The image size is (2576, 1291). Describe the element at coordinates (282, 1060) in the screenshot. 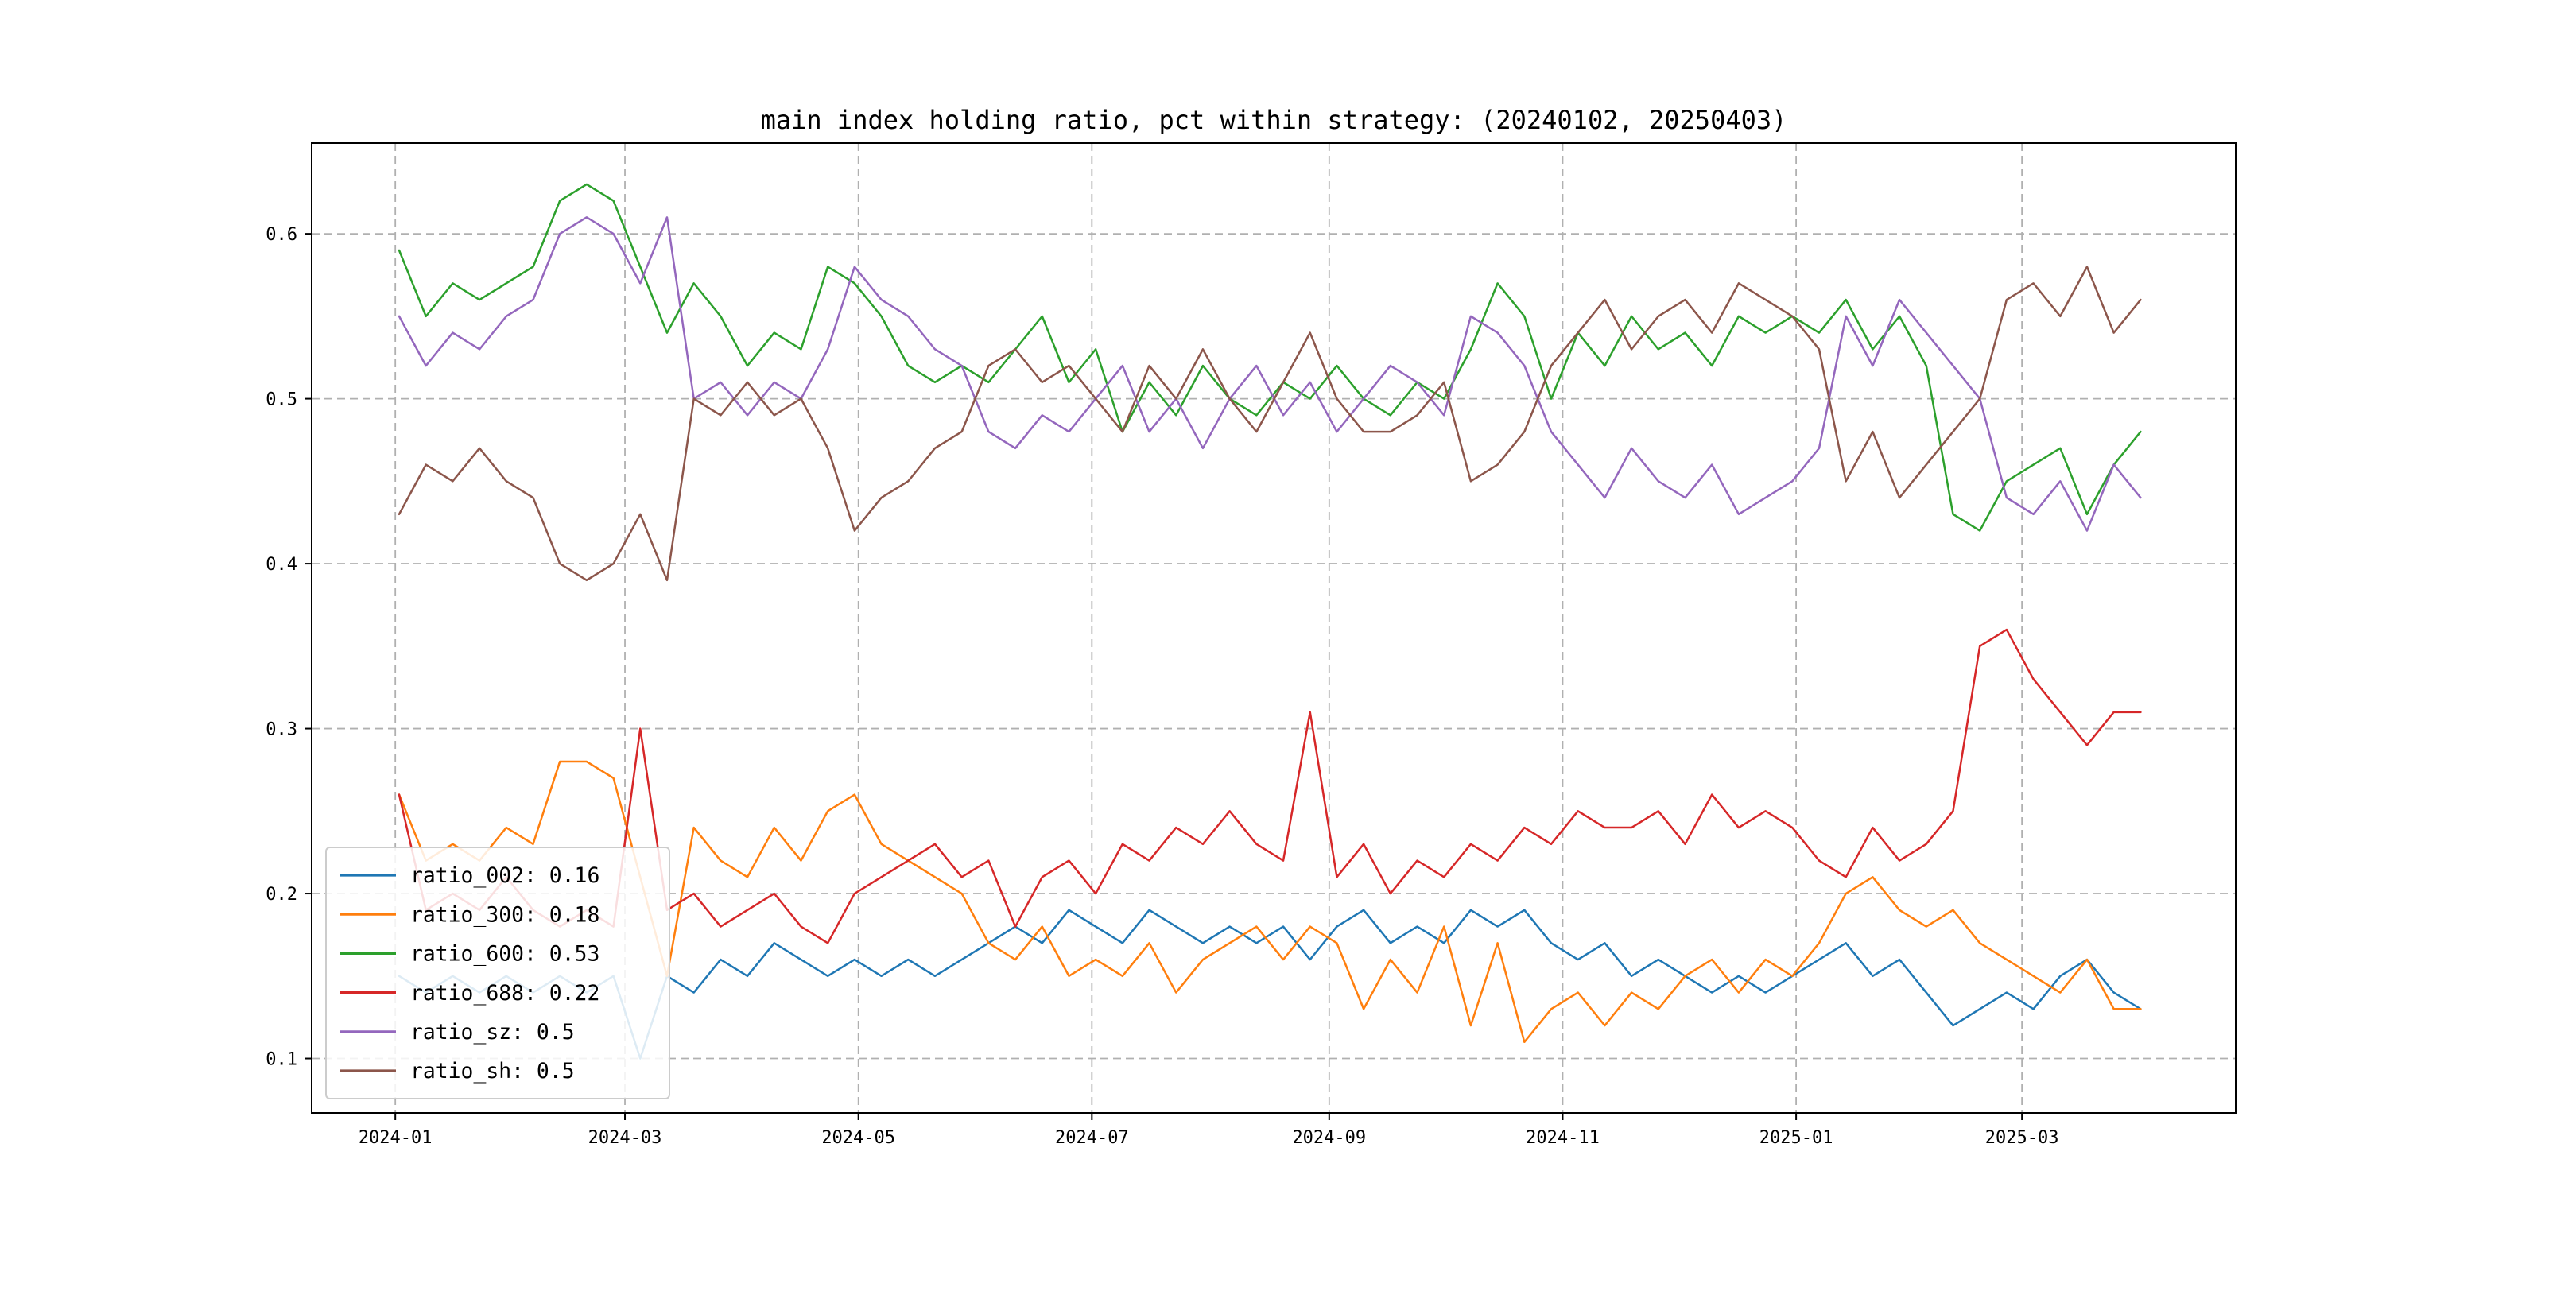

I see `y-tick-label: 0.1` at that location.